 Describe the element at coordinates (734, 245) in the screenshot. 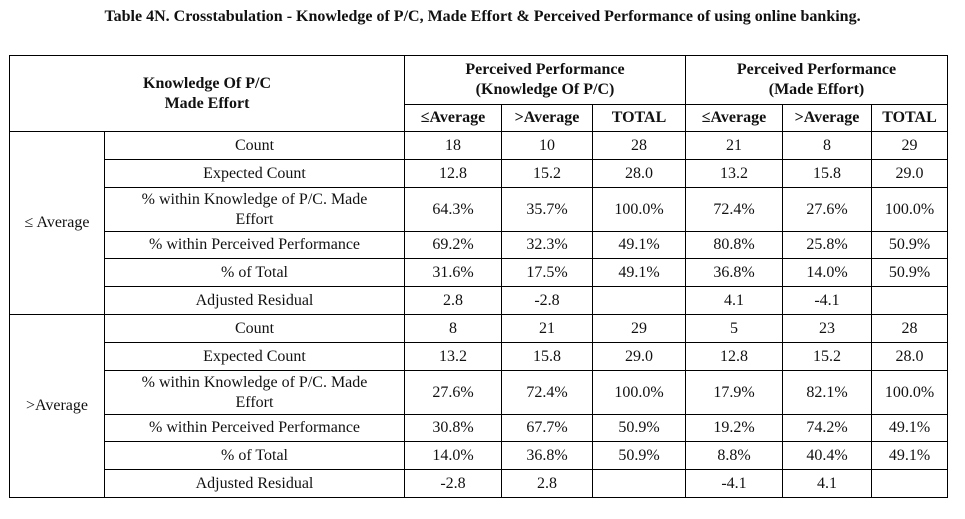

I see `table-cell: 80.8%` at that location.